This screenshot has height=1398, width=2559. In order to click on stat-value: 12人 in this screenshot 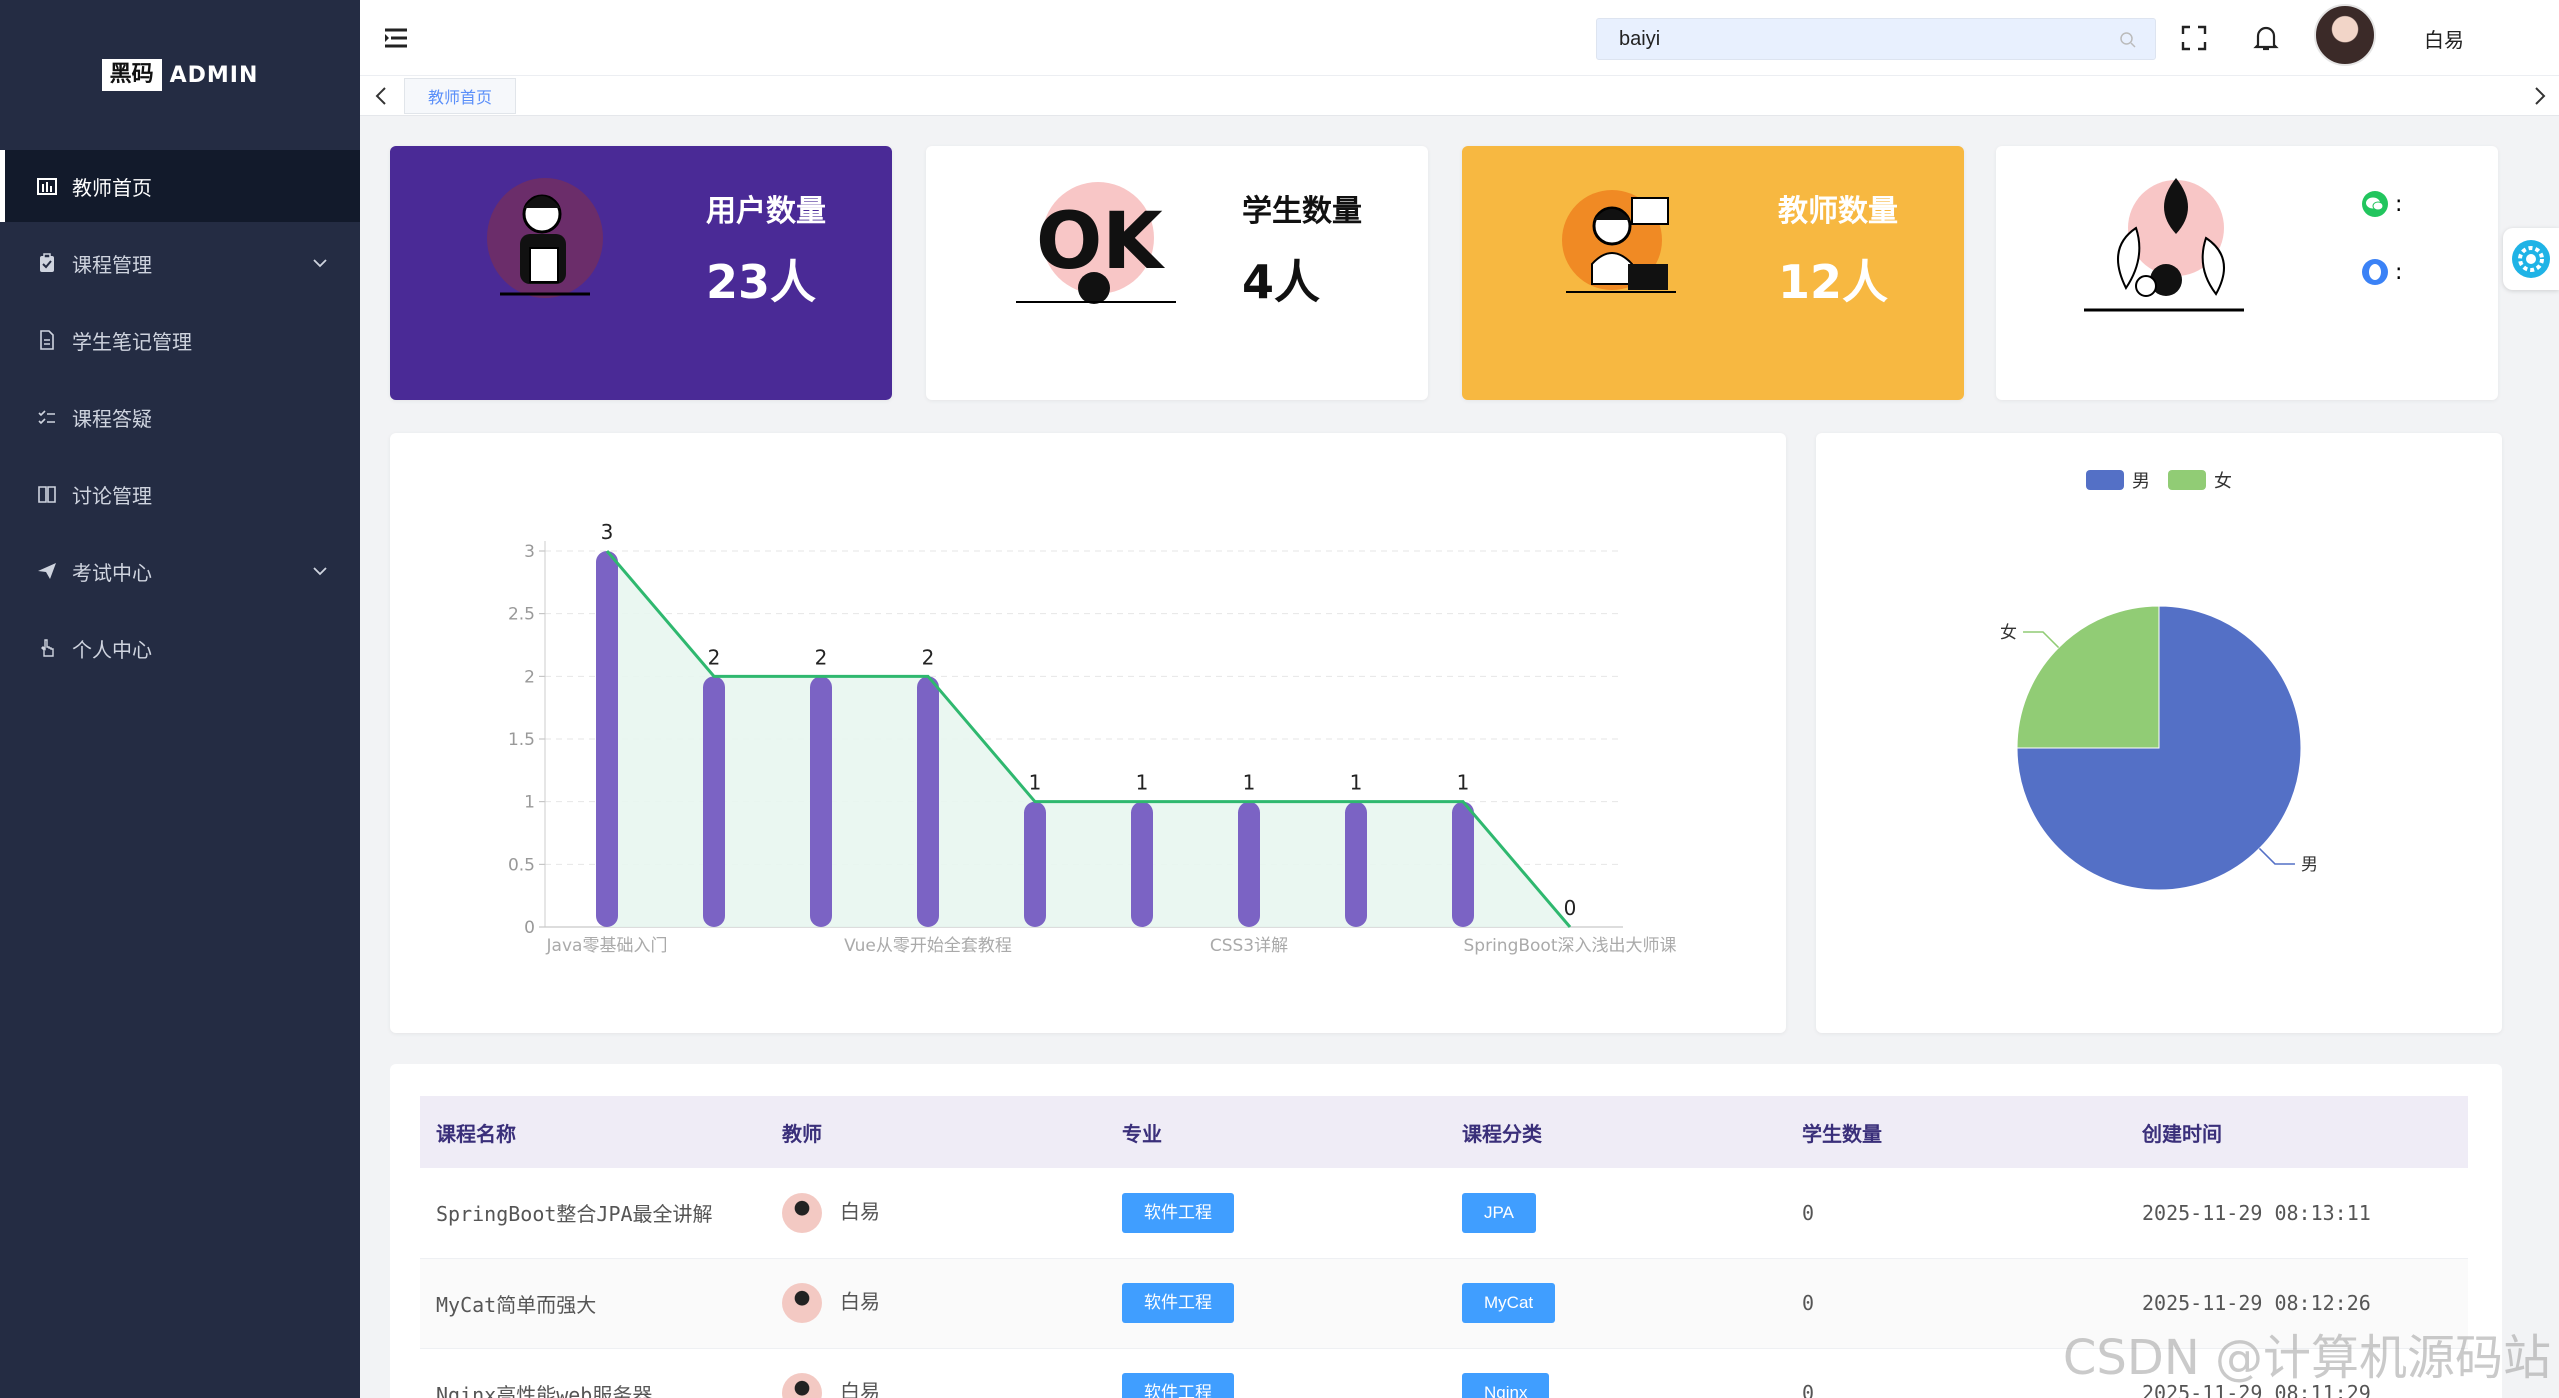, I will do `click(1833, 282)`.